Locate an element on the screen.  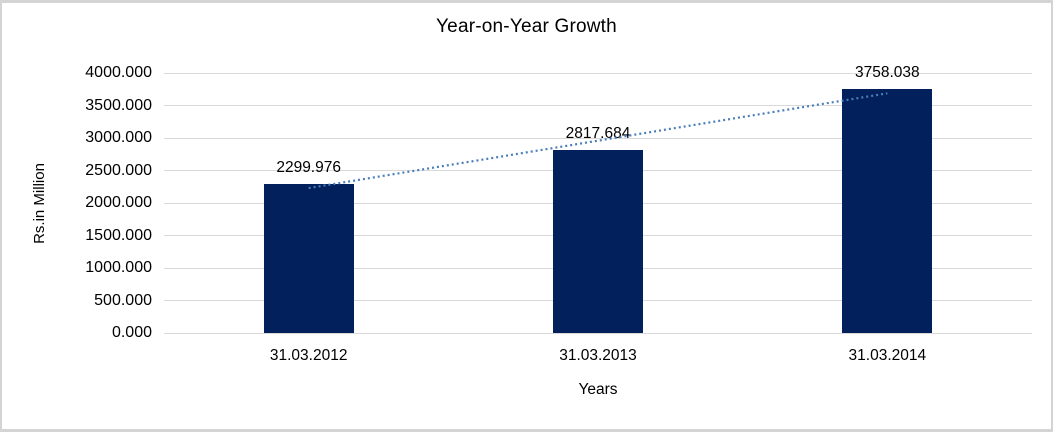
chart-title: Year-on-Year Growth is located at coordinates (526, 26).